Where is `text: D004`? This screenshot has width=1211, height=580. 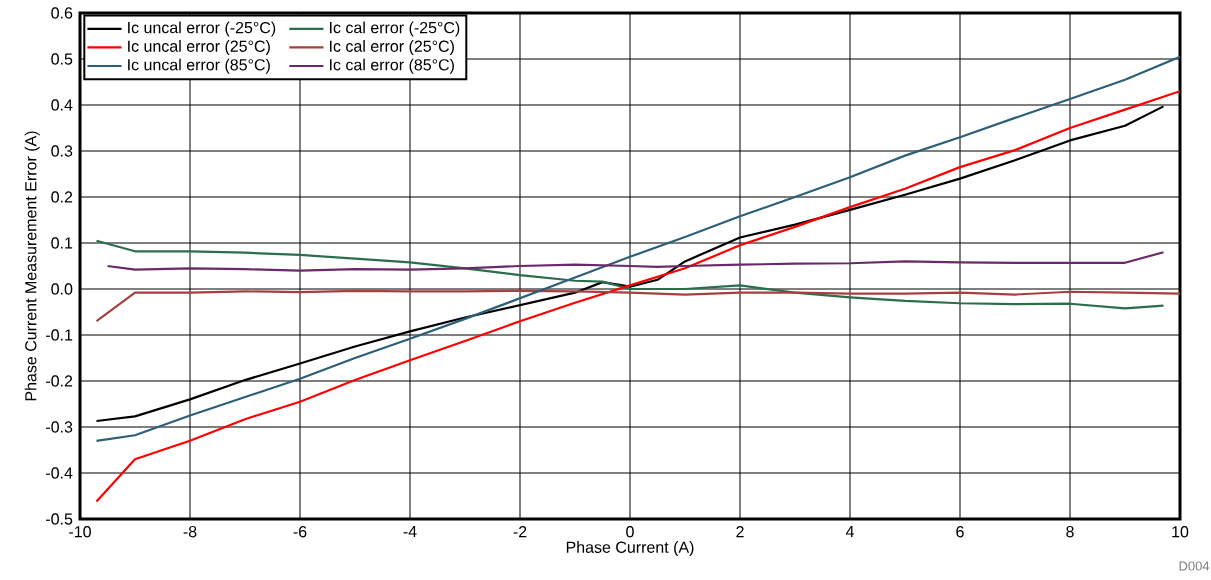 text: D004 is located at coordinates (1194, 566).